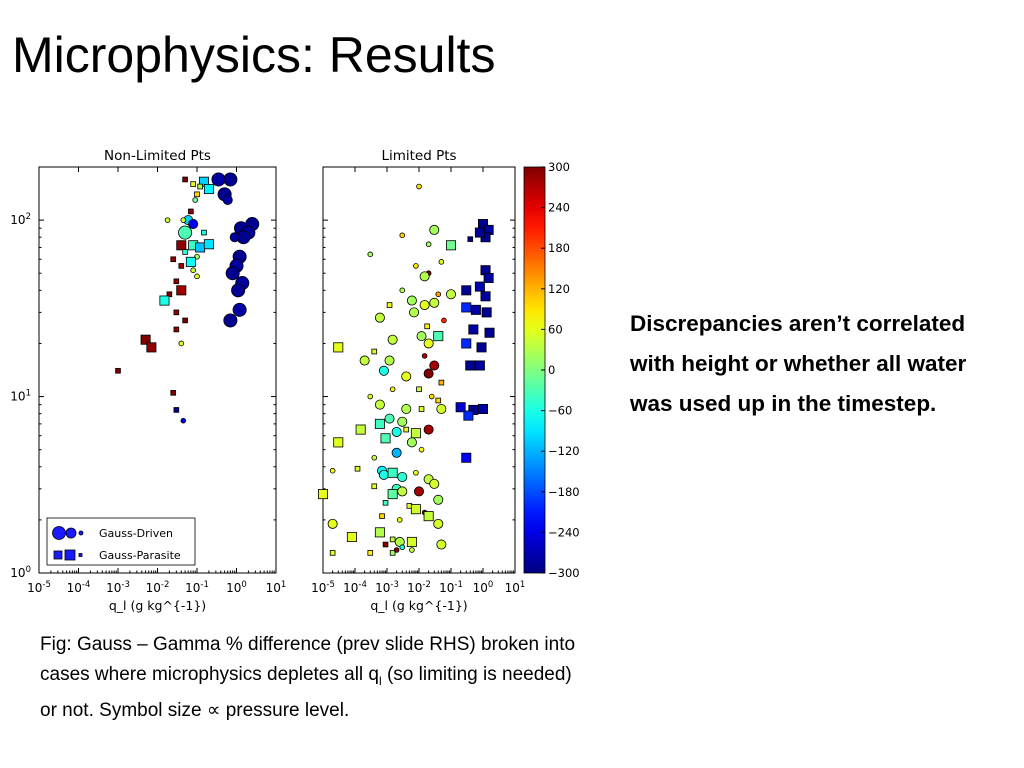 This screenshot has height=768, width=1024. I want to click on x-tick-label: 10⁻⁵, so click(39, 587).